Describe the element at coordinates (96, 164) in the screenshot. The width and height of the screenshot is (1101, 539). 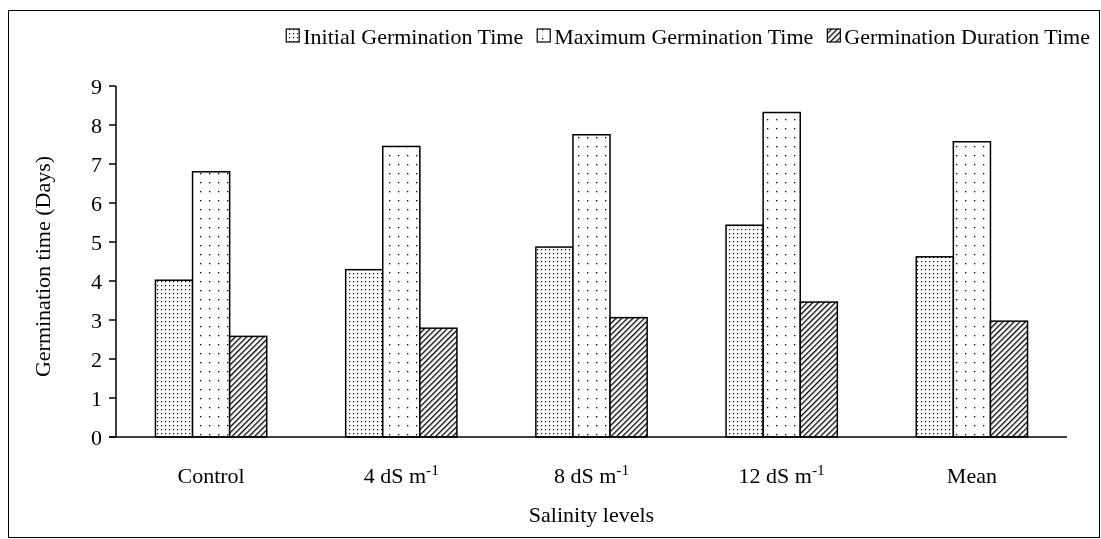
I see `y-tick-label: 7` at that location.